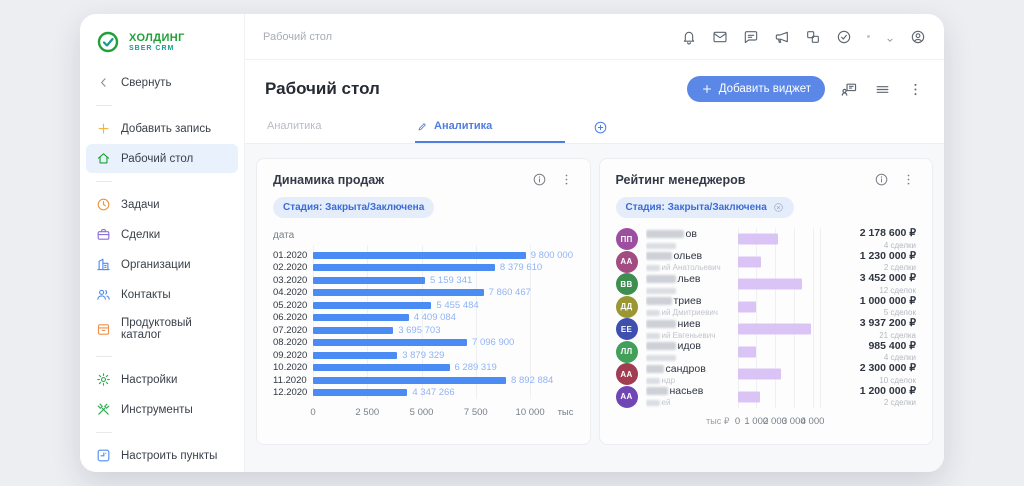 The width and height of the screenshot is (1024, 486). I want to click on chart-bar-row: 12.2020 4 347 266, so click(423, 393).